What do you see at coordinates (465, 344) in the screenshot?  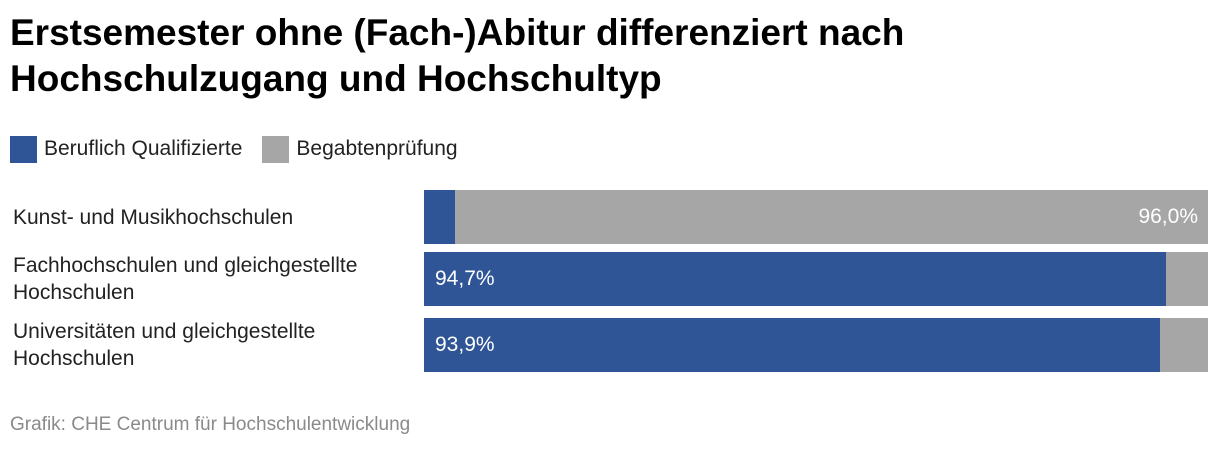 I see `data-label: 93,9%` at bounding box center [465, 344].